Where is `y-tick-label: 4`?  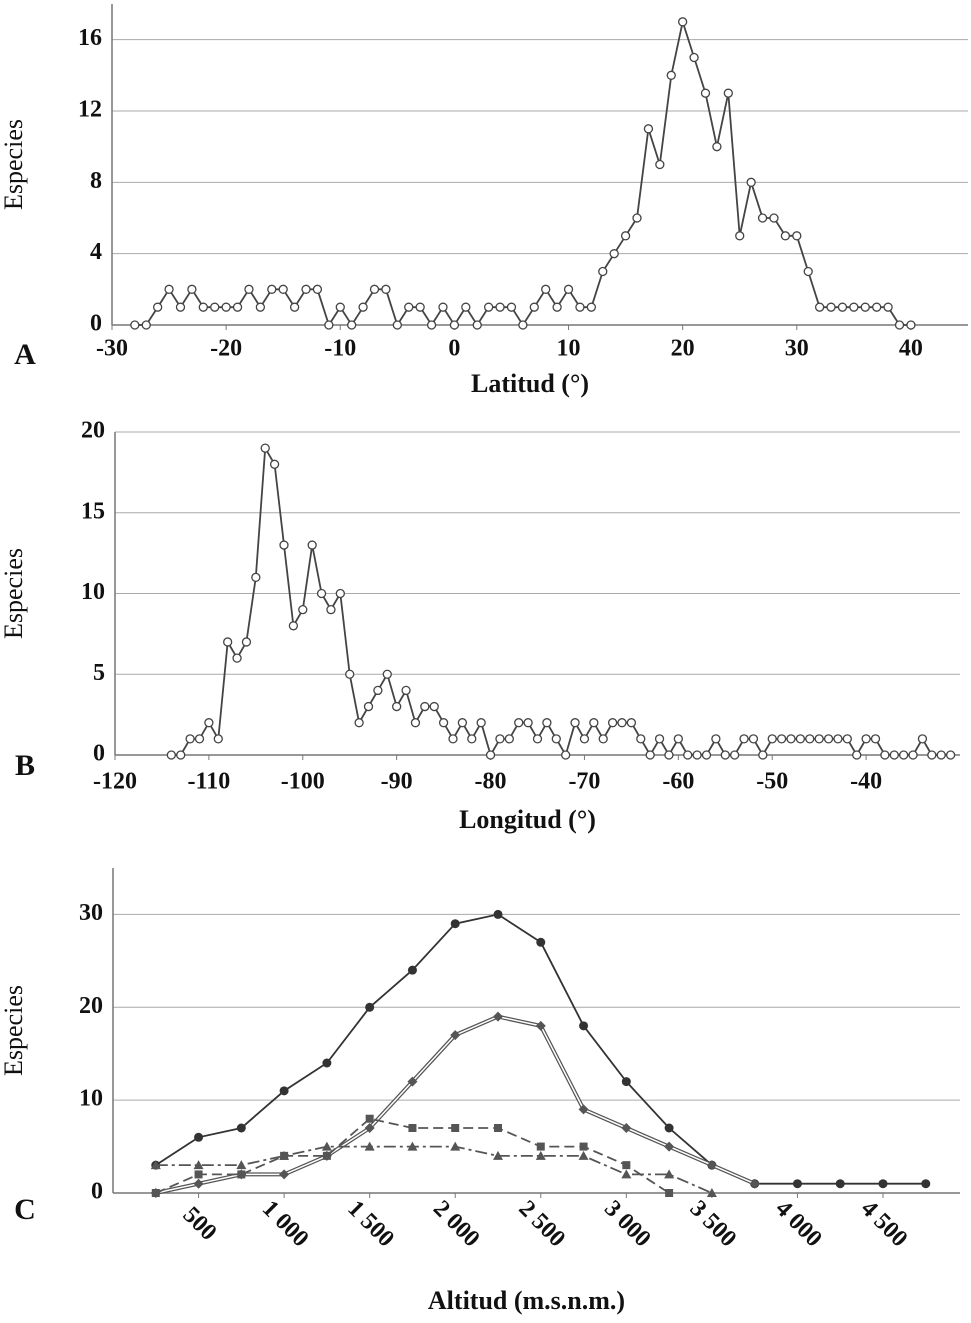 y-tick-label: 4 is located at coordinates (96, 252).